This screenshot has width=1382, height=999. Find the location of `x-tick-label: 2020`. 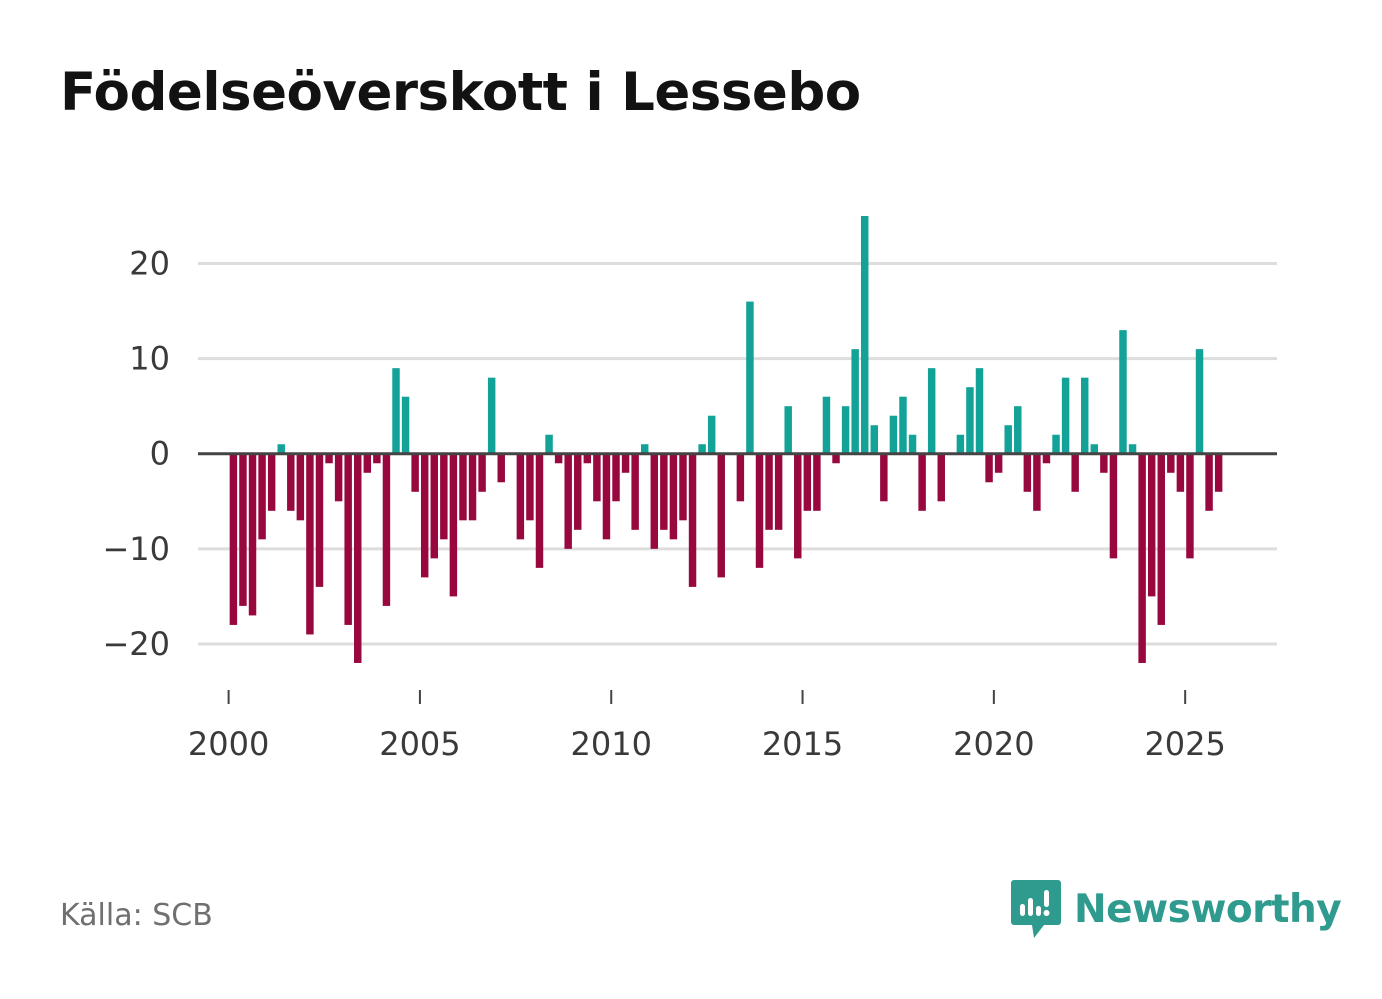

x-tick-label: 2020 is located at coordinates (993, 744).